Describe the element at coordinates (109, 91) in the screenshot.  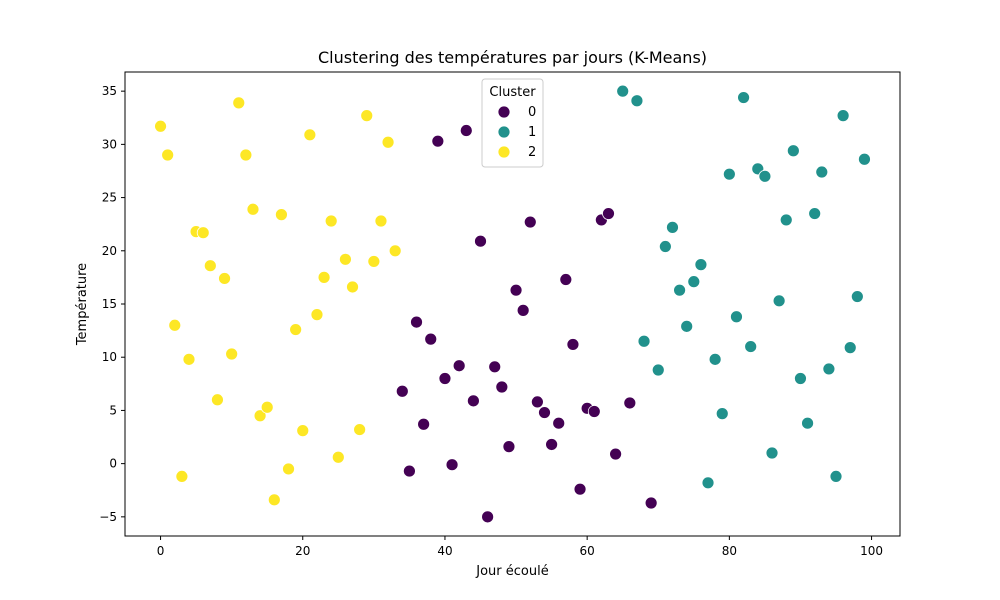
I see `y-tick-label: 35` at that location.